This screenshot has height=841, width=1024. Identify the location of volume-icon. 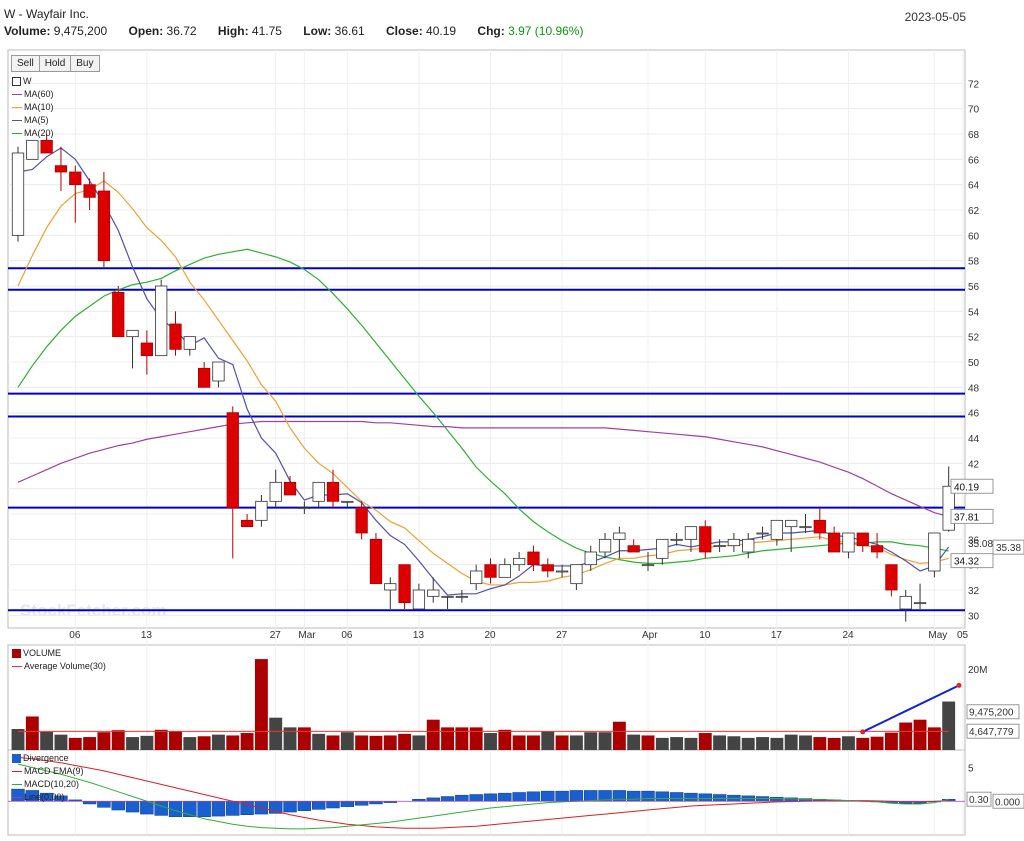
(16, 653).